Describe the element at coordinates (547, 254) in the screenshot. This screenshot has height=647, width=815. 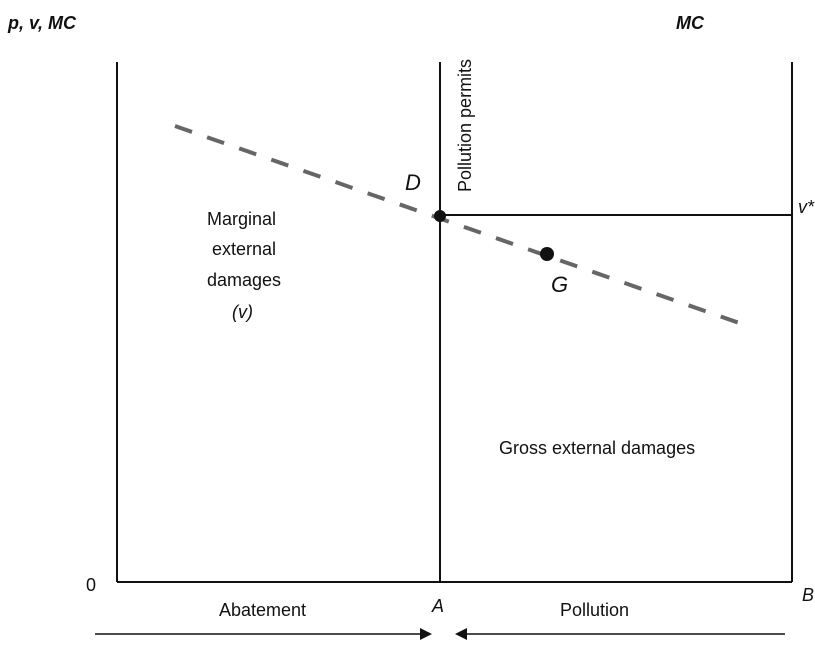
I see `point-g` at that location.